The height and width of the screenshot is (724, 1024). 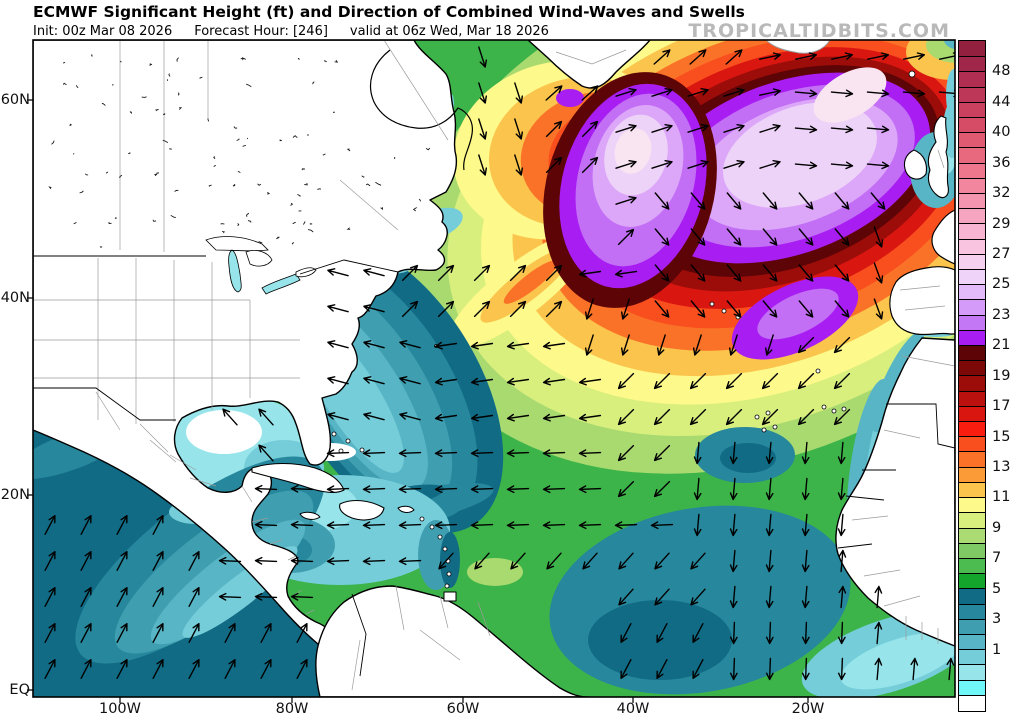 What do you see at coordinates (943, 237) in the screenshot?
I see `france` at bounding box center [943, 237].